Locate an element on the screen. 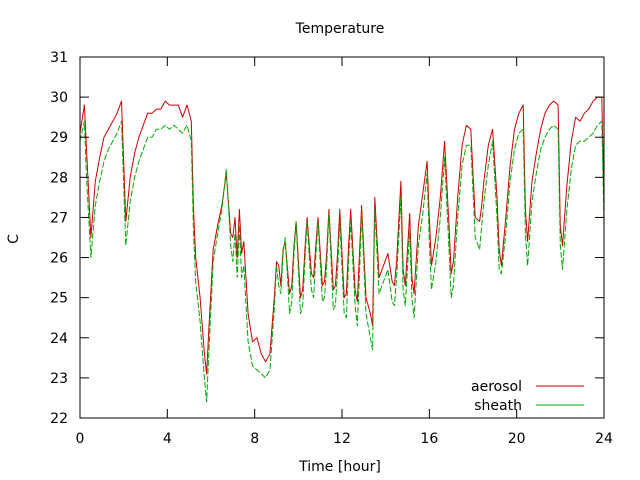 This screenshot has height=480, width=640. y-tick-label: 26 is located at coordinates (59, 259).